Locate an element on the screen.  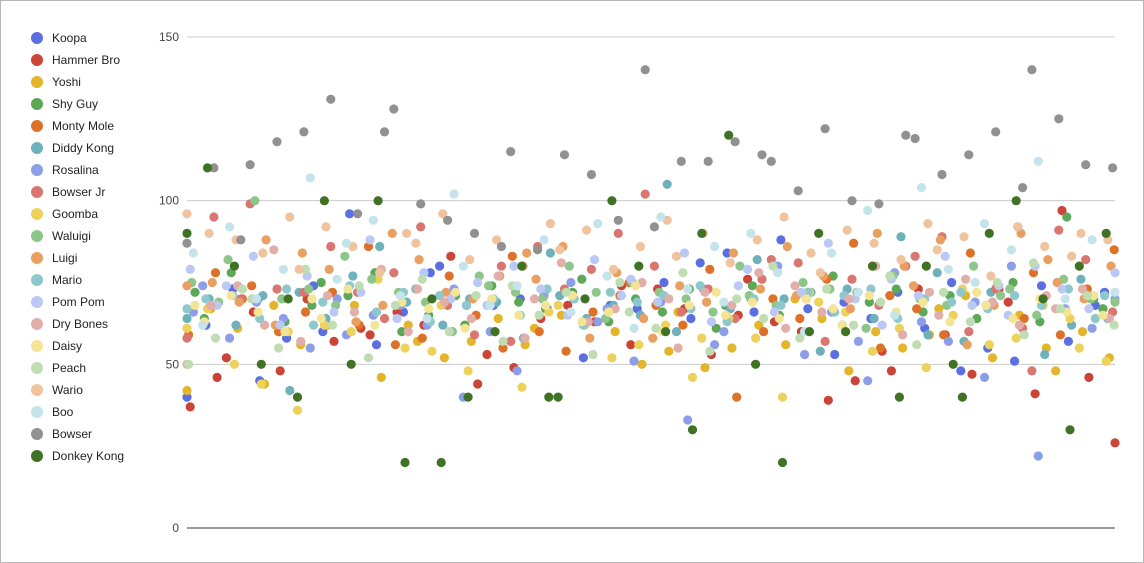
legend-item: Bowser Jr is located at coordinates (77, 192).